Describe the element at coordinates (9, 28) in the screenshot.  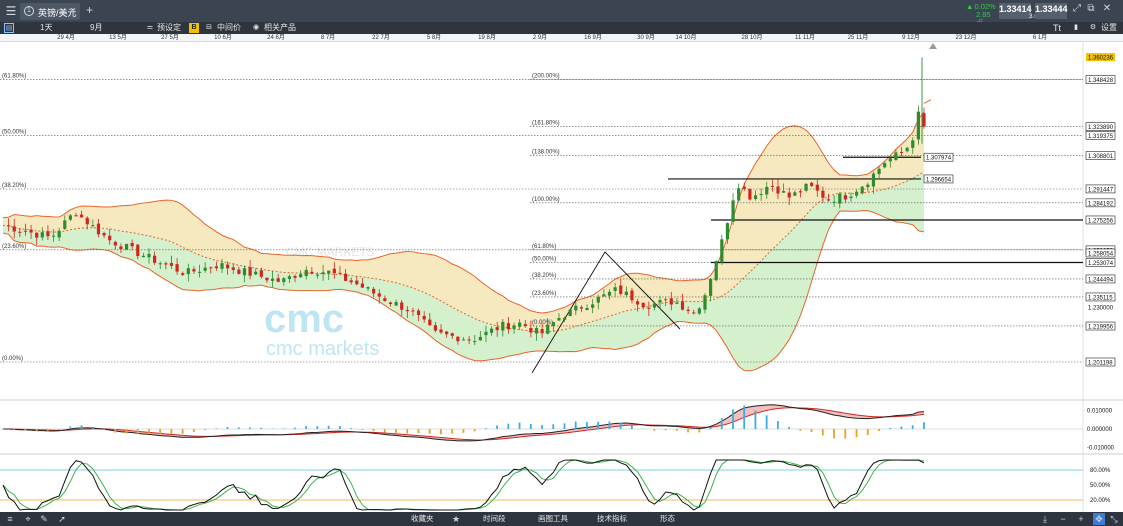
I see `chart-type-icon: ▤` at that location.